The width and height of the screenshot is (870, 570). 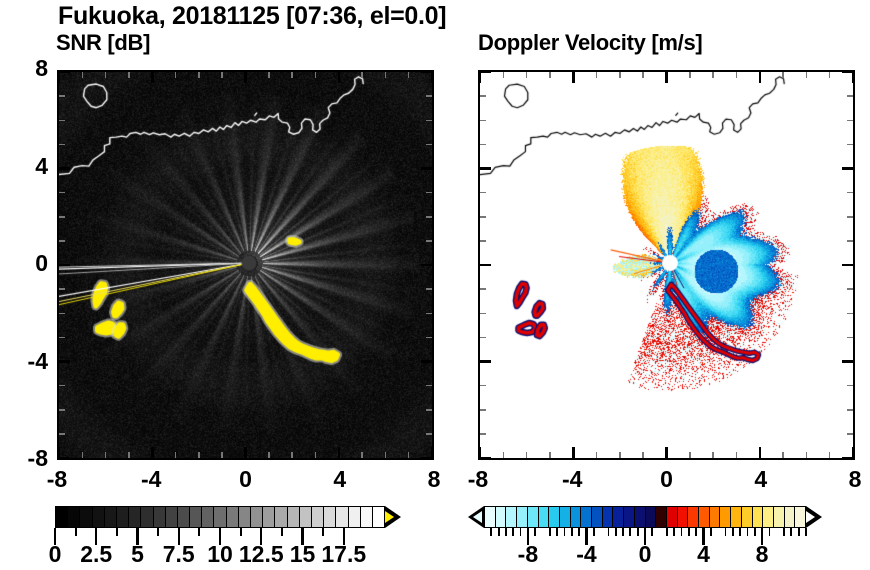 What do you see at coordinates (57, 479) in the screenshot?
I see `x-tick-label: -8` at bounding box center [57, 479].